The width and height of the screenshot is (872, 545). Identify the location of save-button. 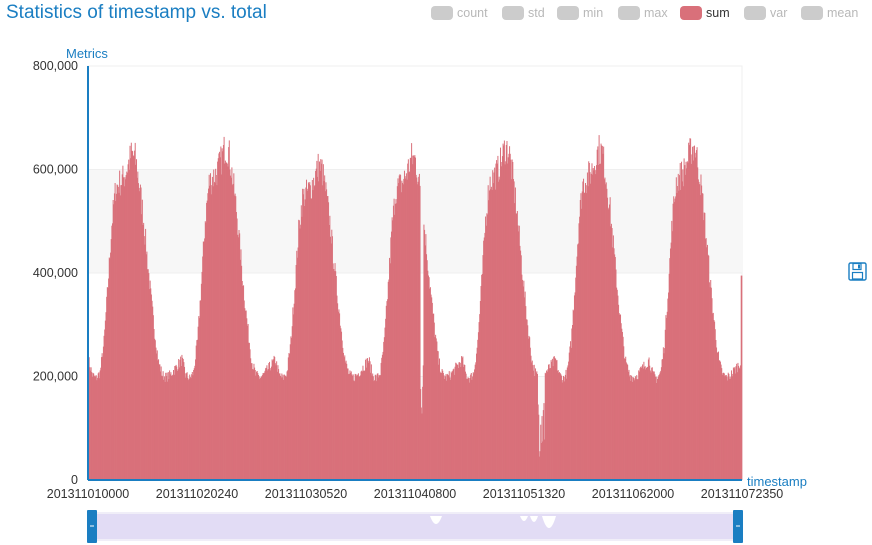
(857, 271).